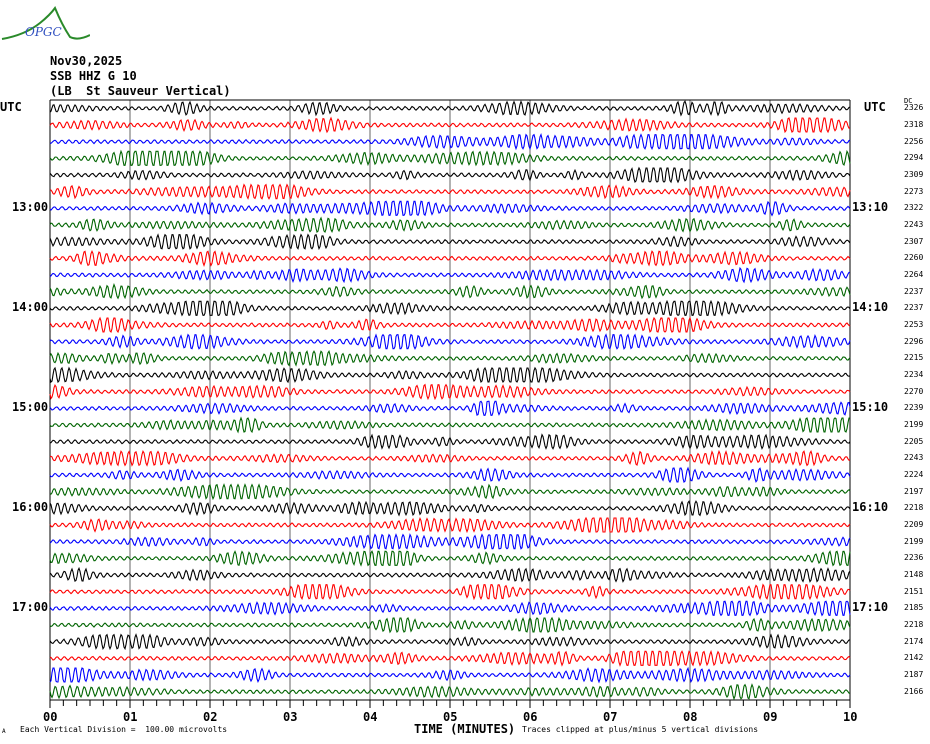 The height and width of the screenshot is (744, 930). What do you see at coordinates (870, 407) in the screenshot?
I see `right-time-label: 15:10` at bounding box center [870, 407].